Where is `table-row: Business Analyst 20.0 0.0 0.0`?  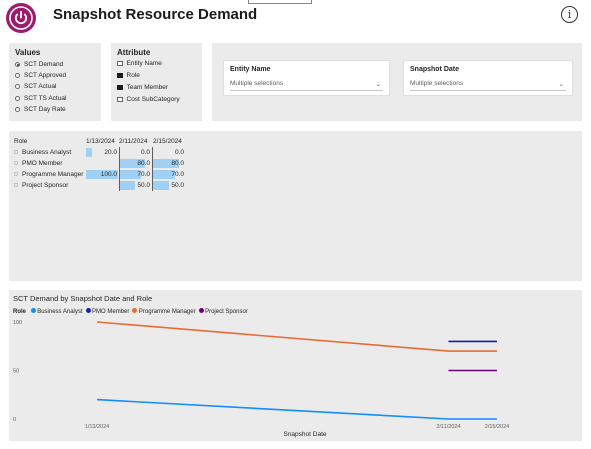 table-row: Business Analyst 20.0 0.0 0.0 is located at coordinates (99, 152).